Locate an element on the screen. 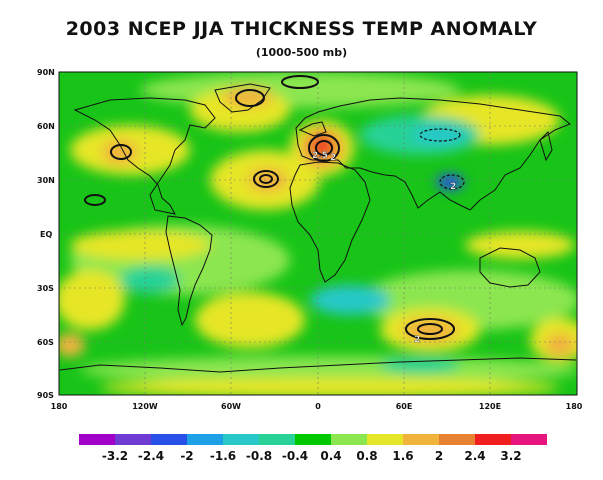  legend-label: -2.4 is located at coordinates (151, 456).